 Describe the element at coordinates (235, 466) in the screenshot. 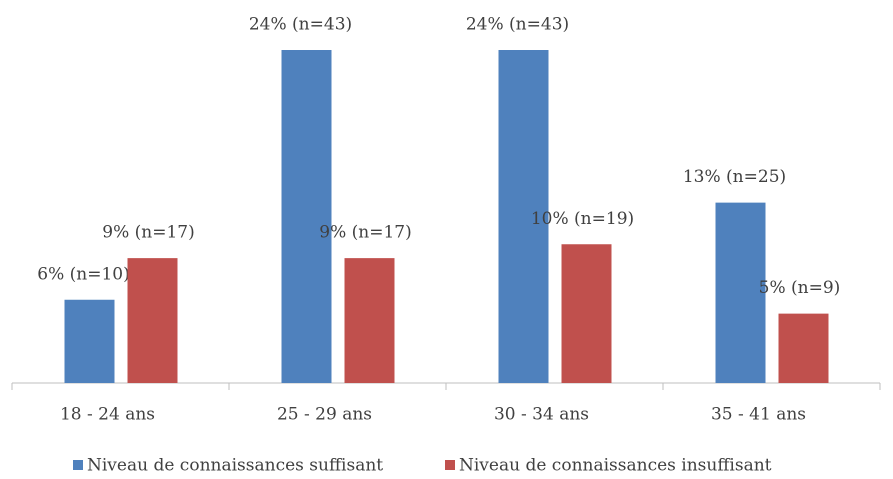

I see `legend-label: Niveau de connaissances suffisant` at that location.